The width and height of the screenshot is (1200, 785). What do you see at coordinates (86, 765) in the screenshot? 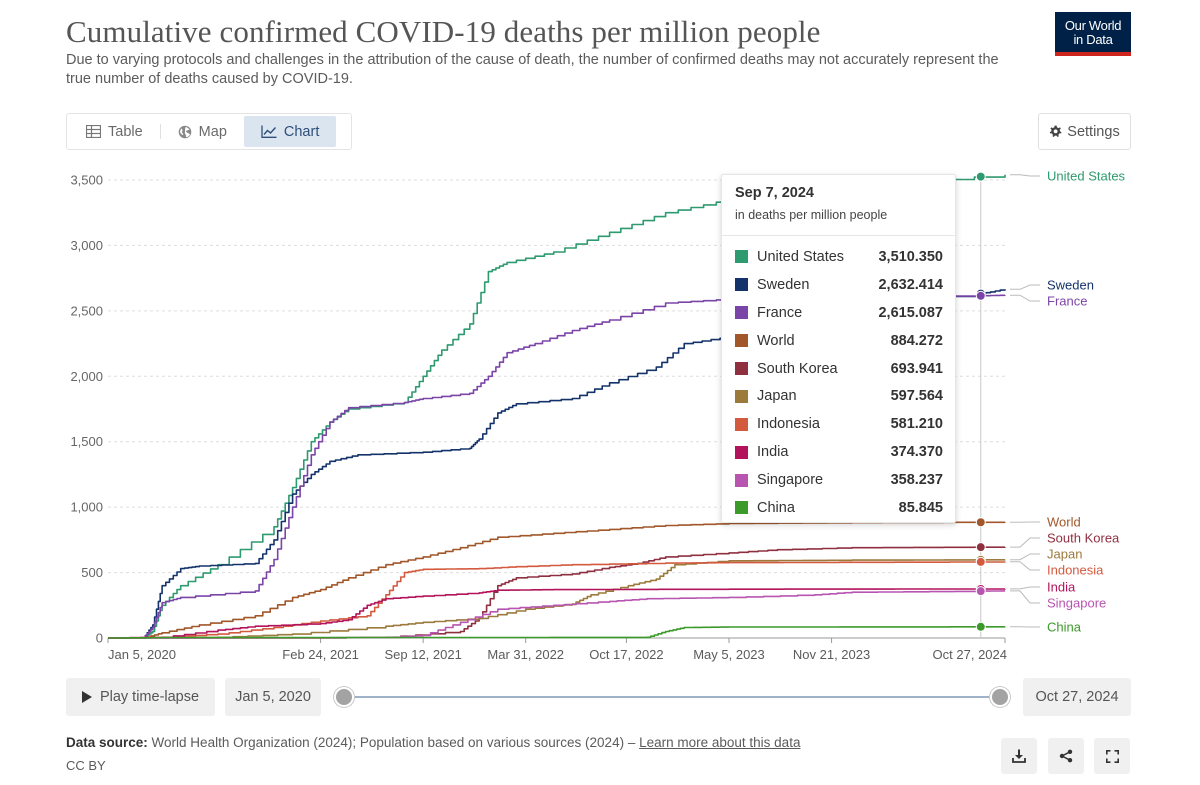
I see `license: CC BY` at bounding box center [86, 765].